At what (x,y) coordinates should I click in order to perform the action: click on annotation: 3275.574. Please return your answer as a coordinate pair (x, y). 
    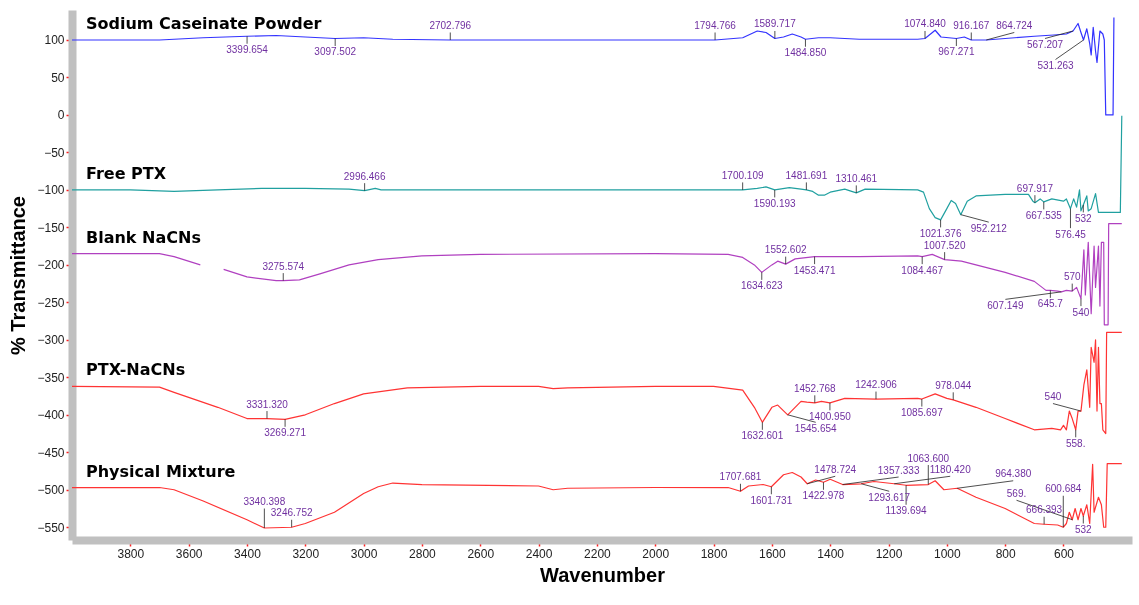
    Looking at the image, I should click on (283, 266).